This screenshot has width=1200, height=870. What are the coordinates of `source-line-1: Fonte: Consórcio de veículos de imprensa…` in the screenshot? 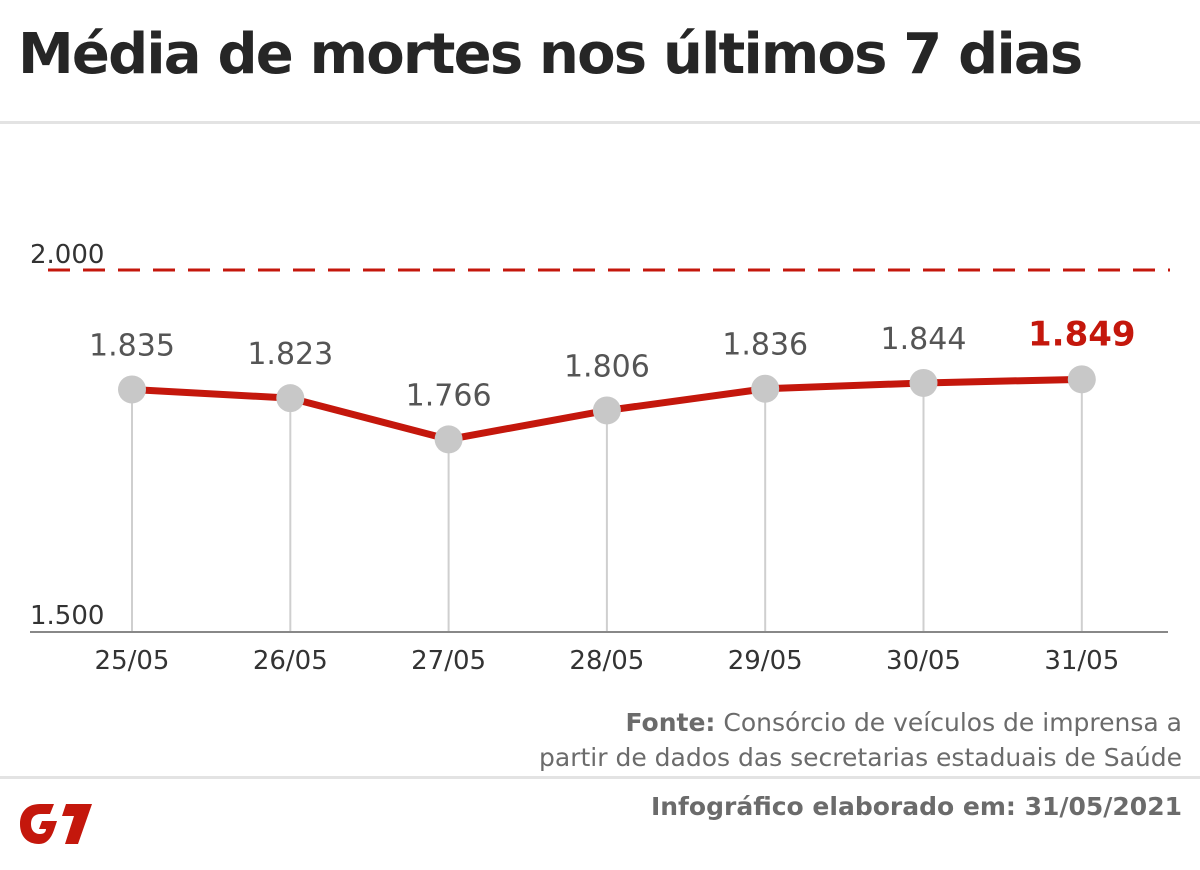 It's located at (802, 722).